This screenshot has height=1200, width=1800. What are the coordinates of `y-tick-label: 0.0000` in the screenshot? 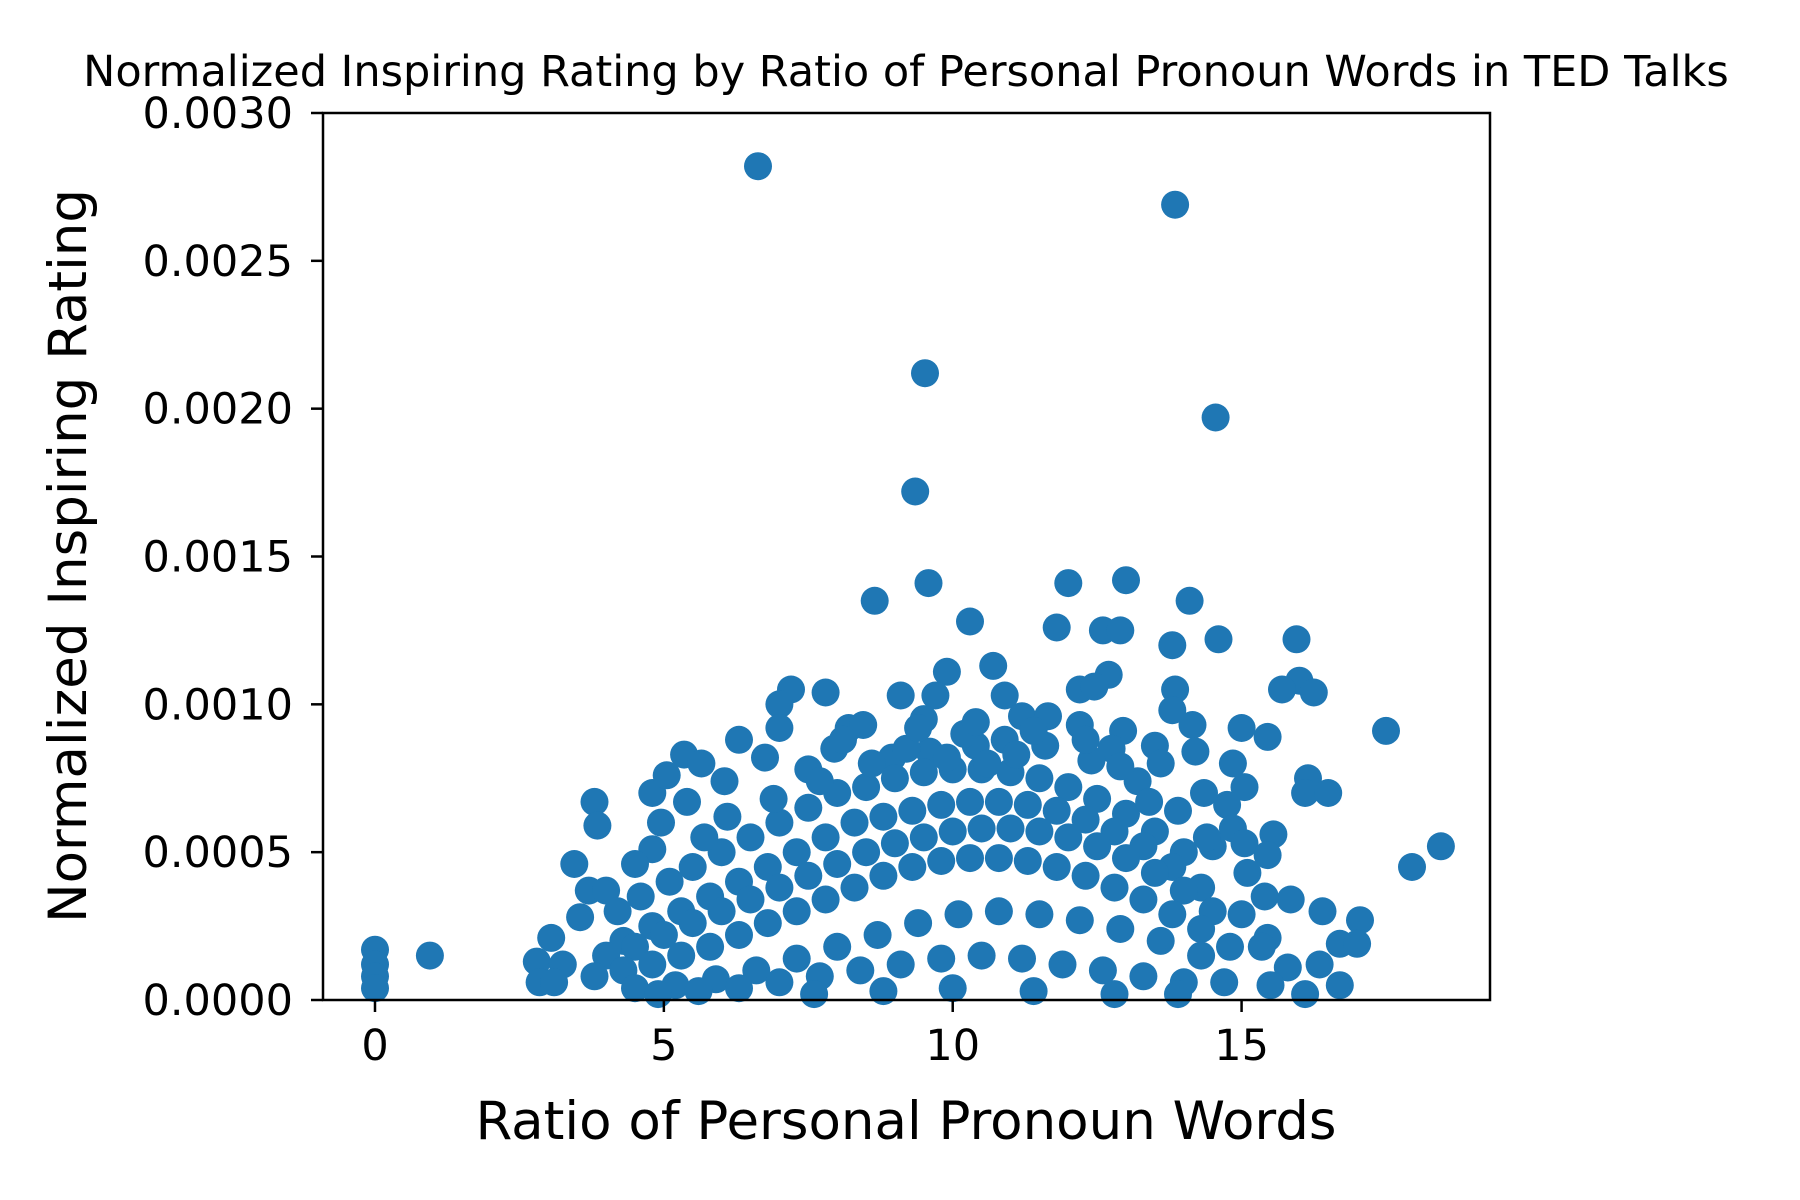 It's located at (218, 1001).